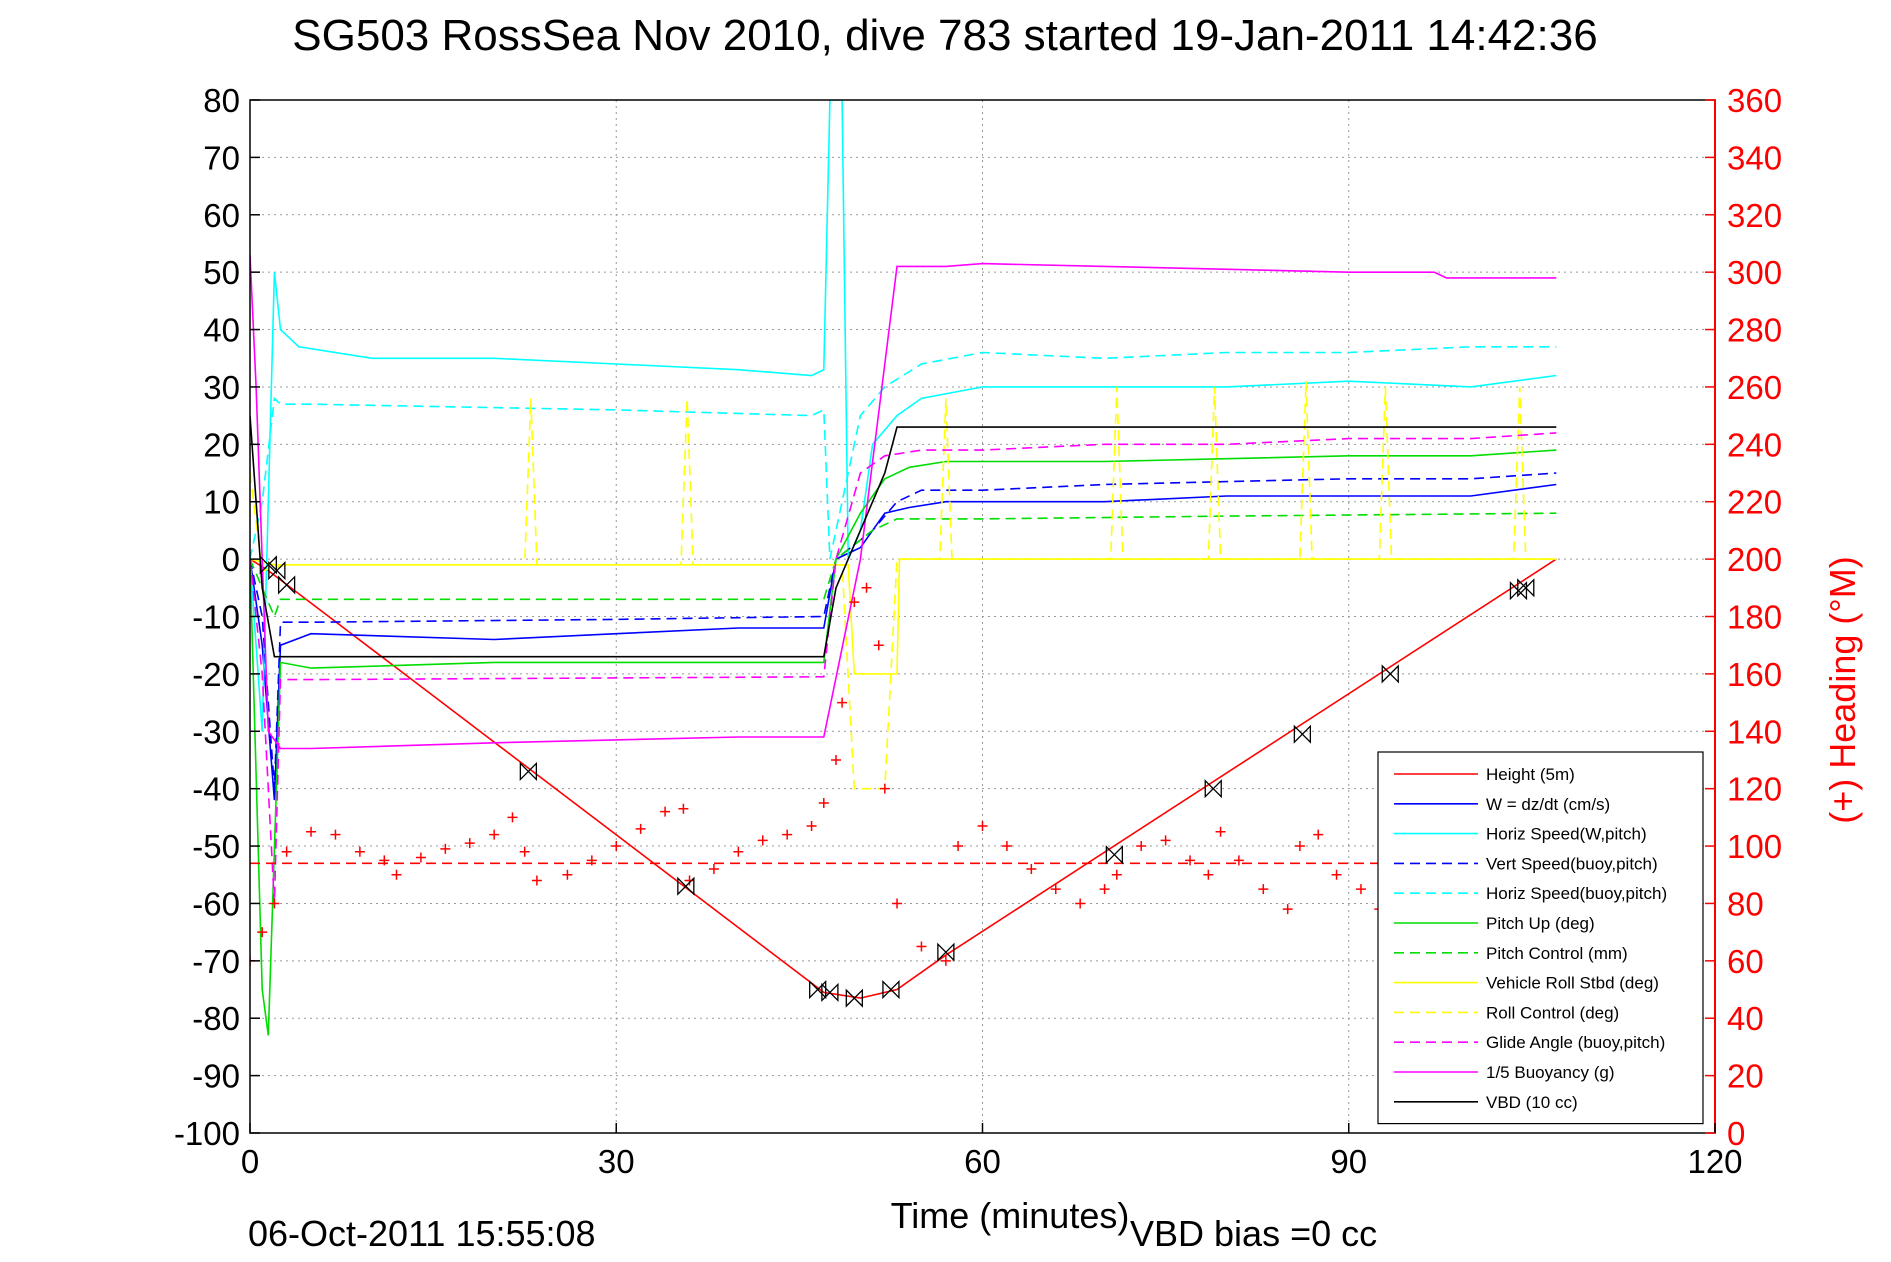 The height and width of the screenshot is (1262, 1891). Describe the element at coordinates (1754, 559) in the screenshot. I see `right-tick-label: 200` at that location.